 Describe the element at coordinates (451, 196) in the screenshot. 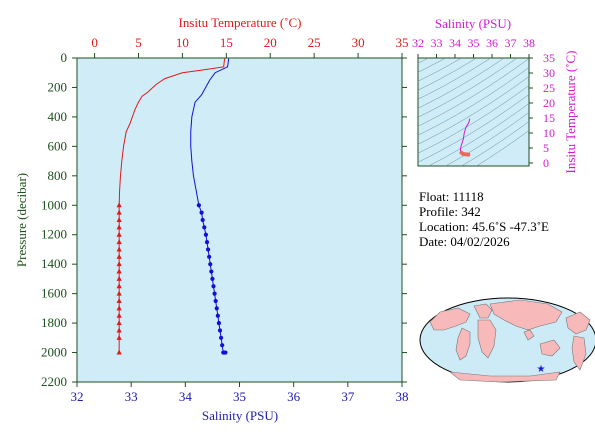

I see `float-id: Float: 11118` at that location.